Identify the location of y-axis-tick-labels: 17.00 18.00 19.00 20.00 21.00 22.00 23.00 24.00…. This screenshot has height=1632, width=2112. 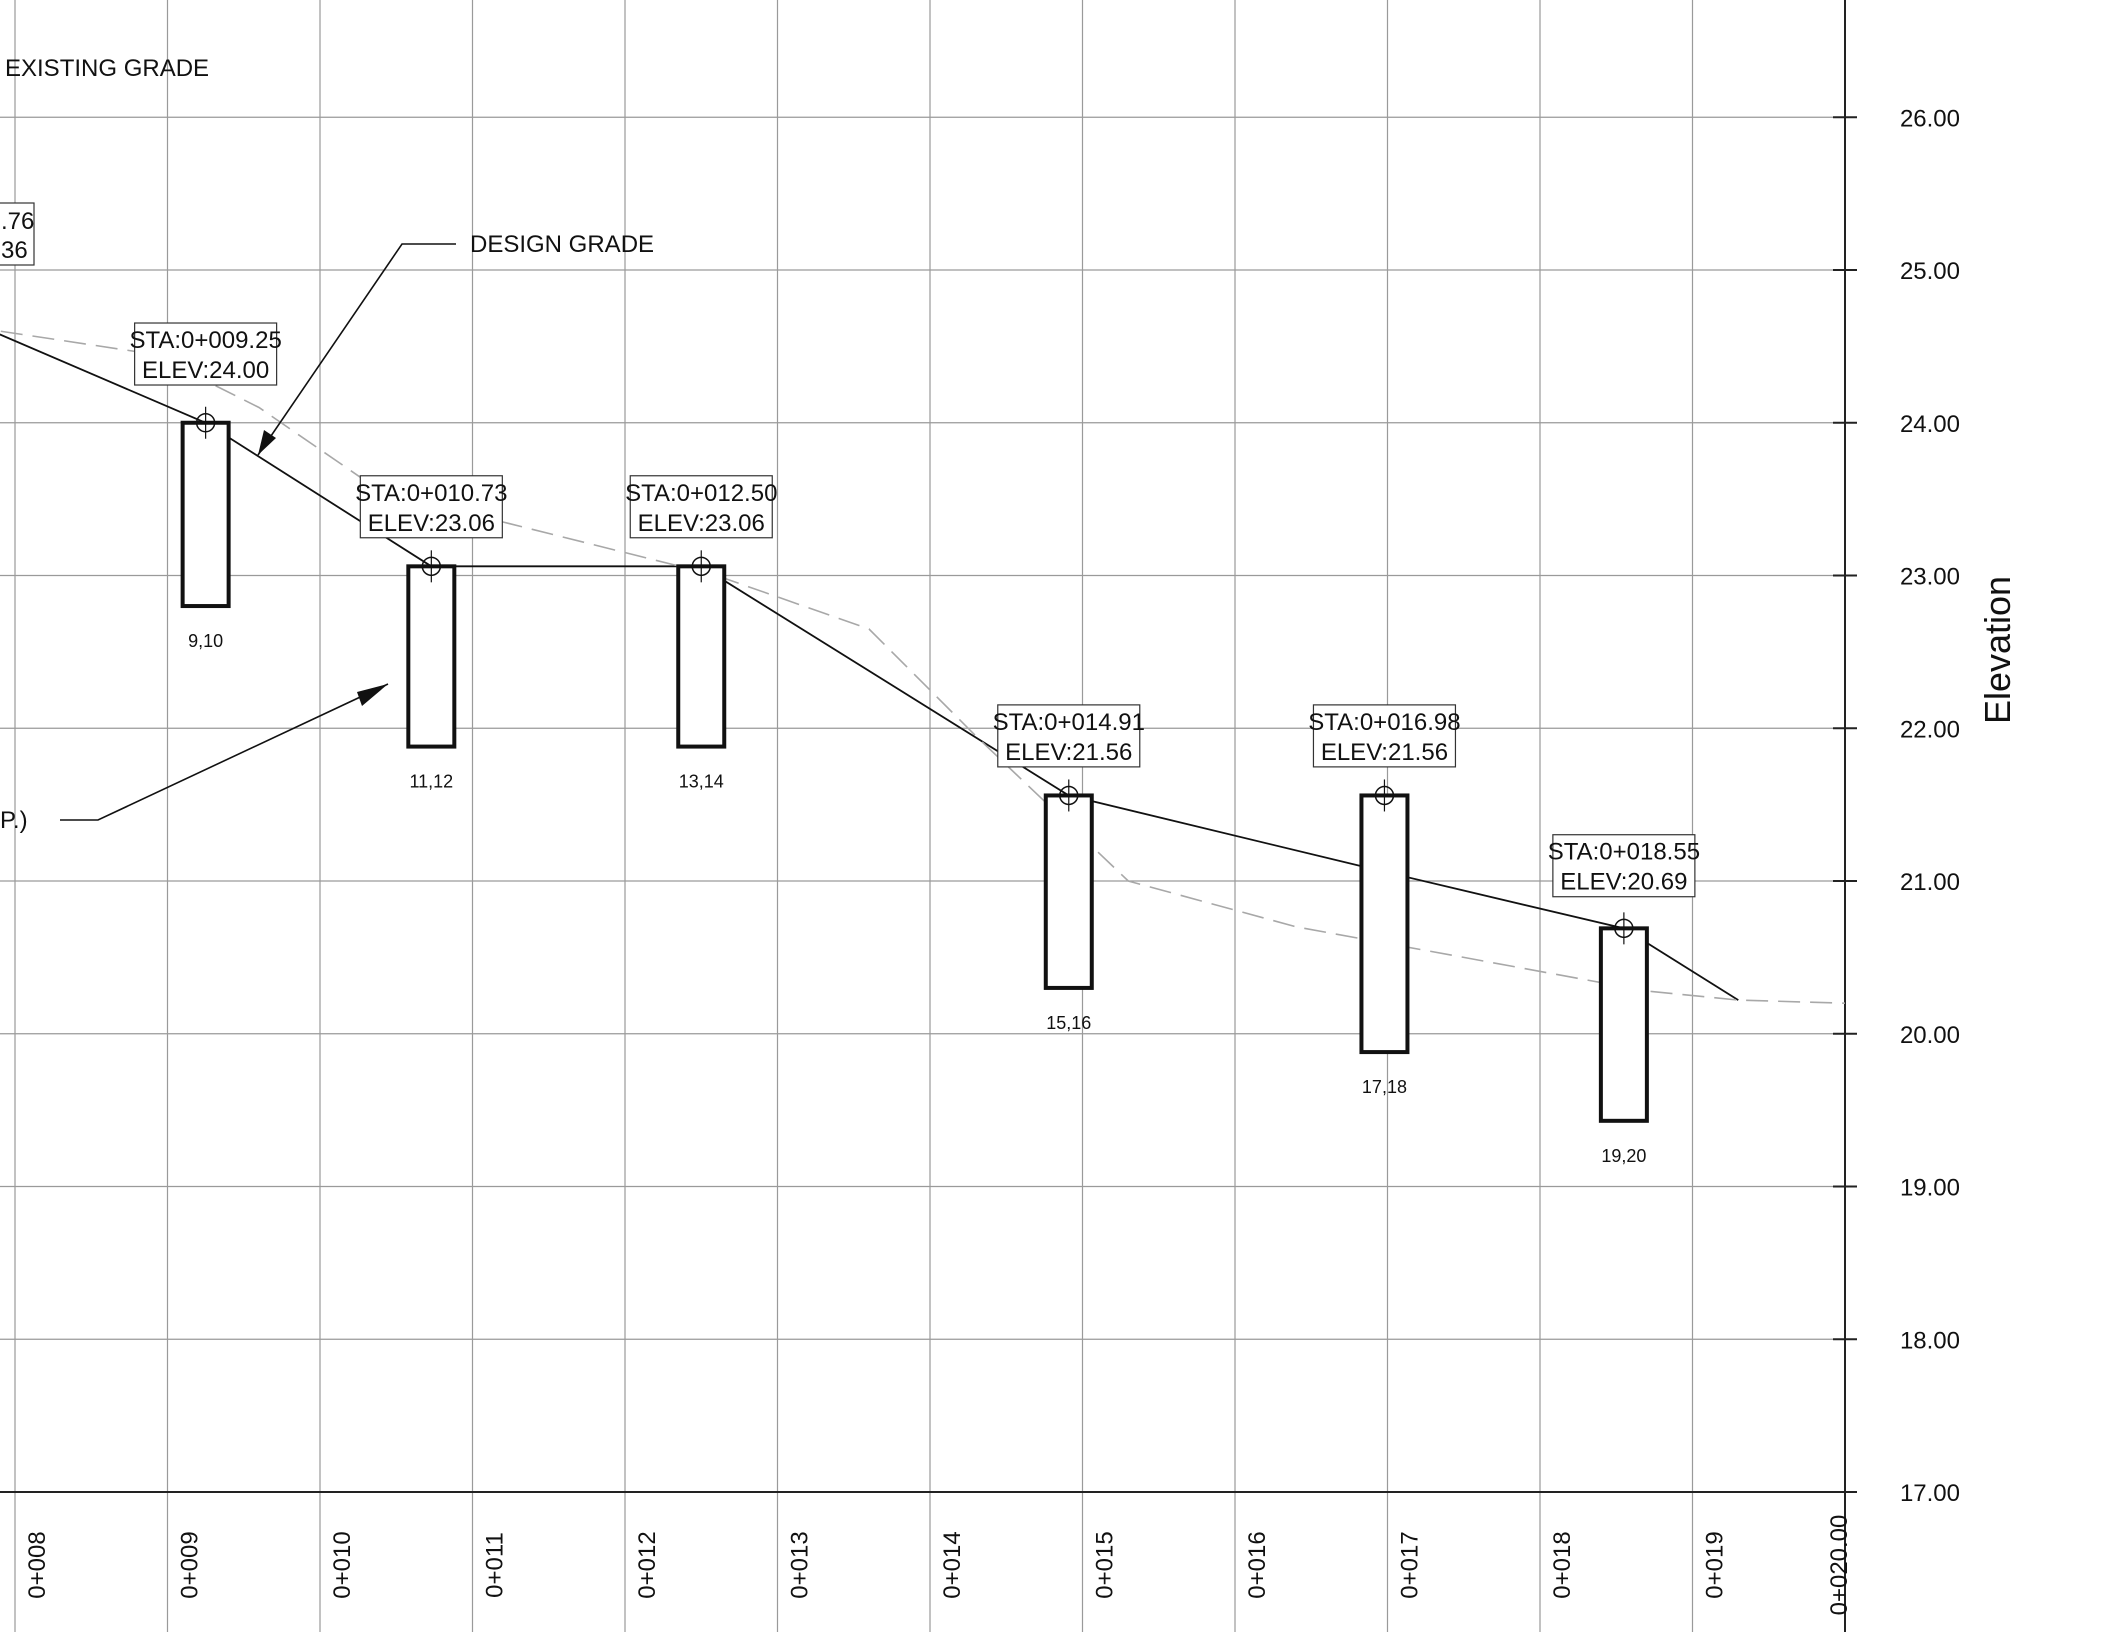
(1930, 806).